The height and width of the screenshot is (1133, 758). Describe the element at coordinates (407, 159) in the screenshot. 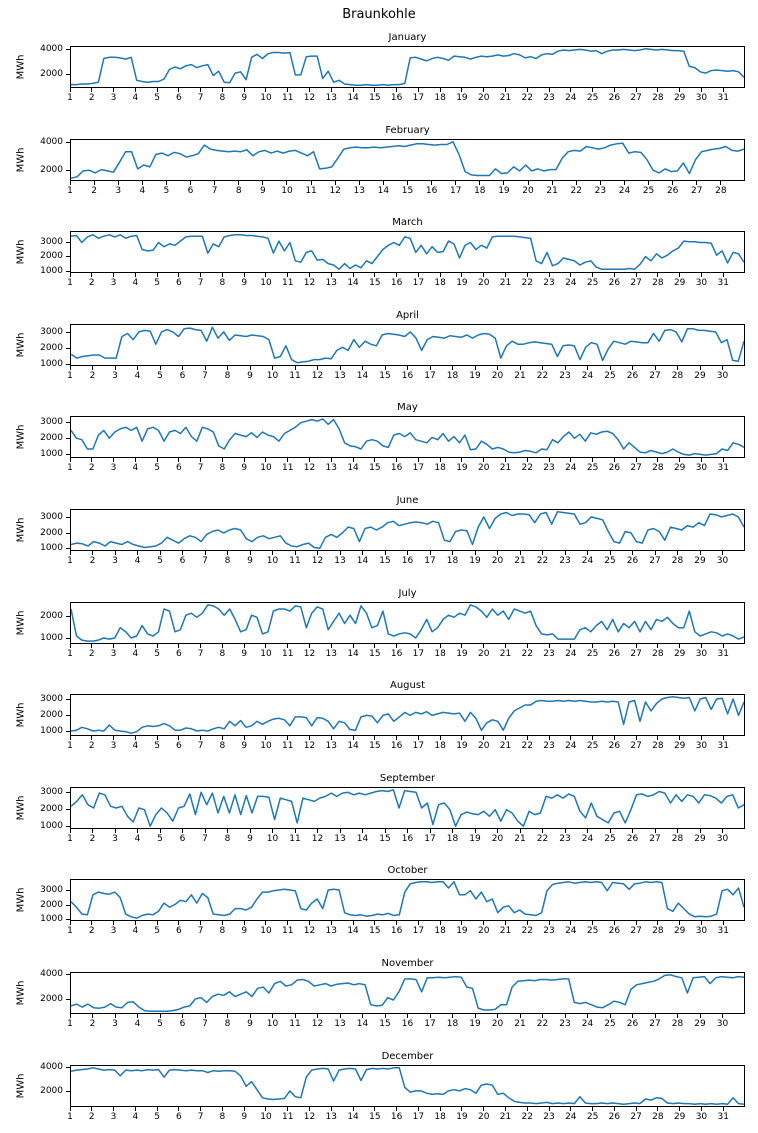

I see `line-series-february` at that location.